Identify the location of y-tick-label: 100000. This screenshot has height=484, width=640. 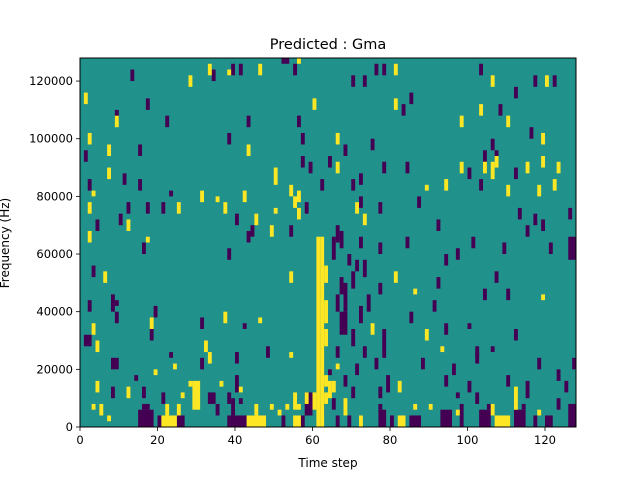
(51, 139).